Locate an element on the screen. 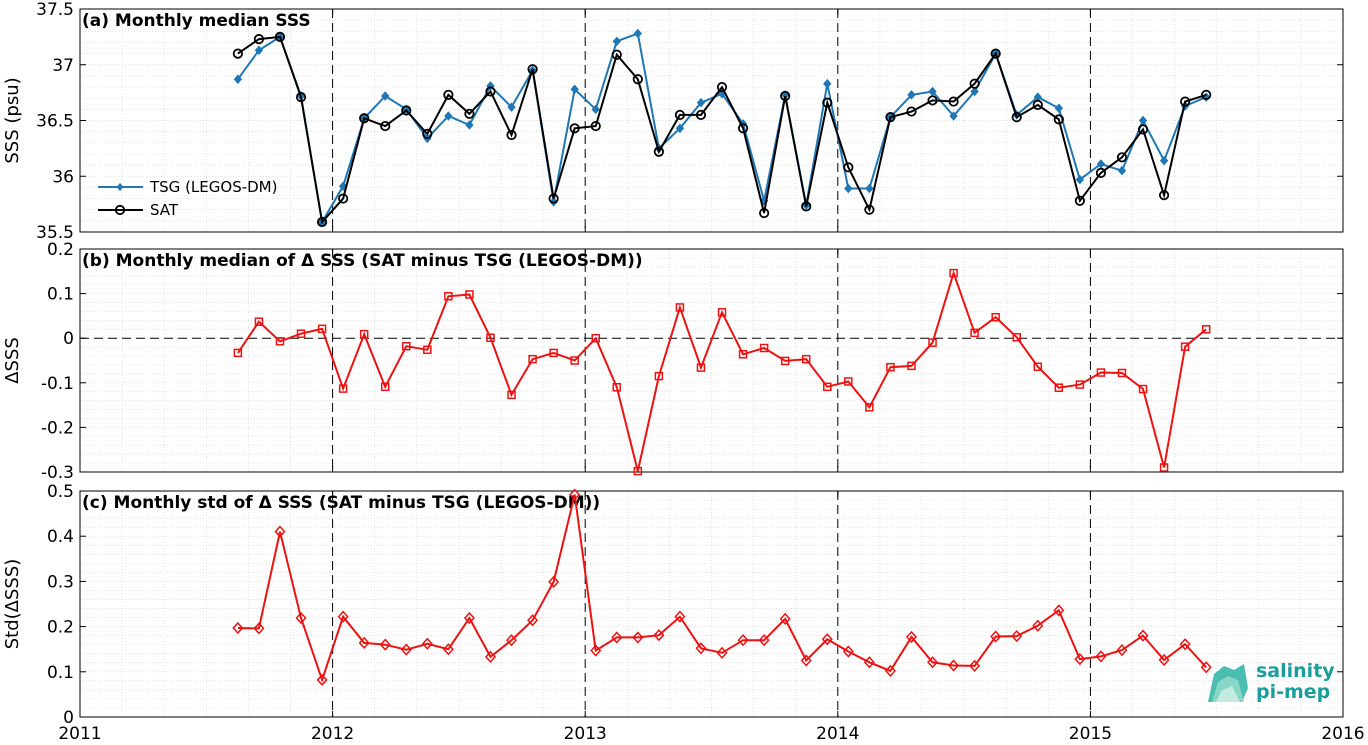  legend-label-tsg: TSG (LEGOS-DM) is located at coordinates (213, 187).